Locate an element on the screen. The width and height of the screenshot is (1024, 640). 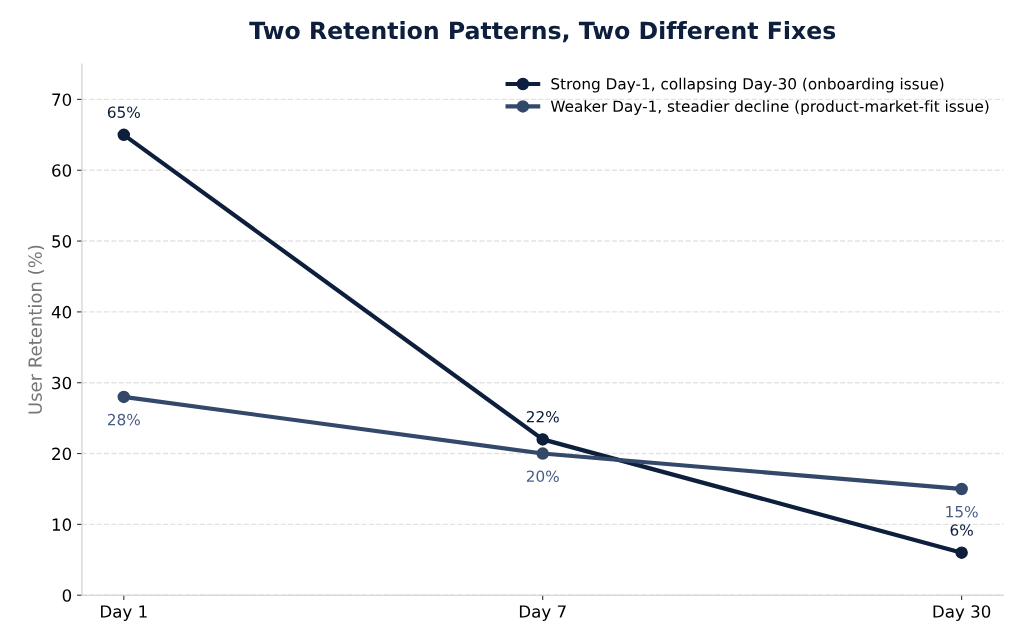
y-tick-label: 40 is located at coordinates (61, 312).